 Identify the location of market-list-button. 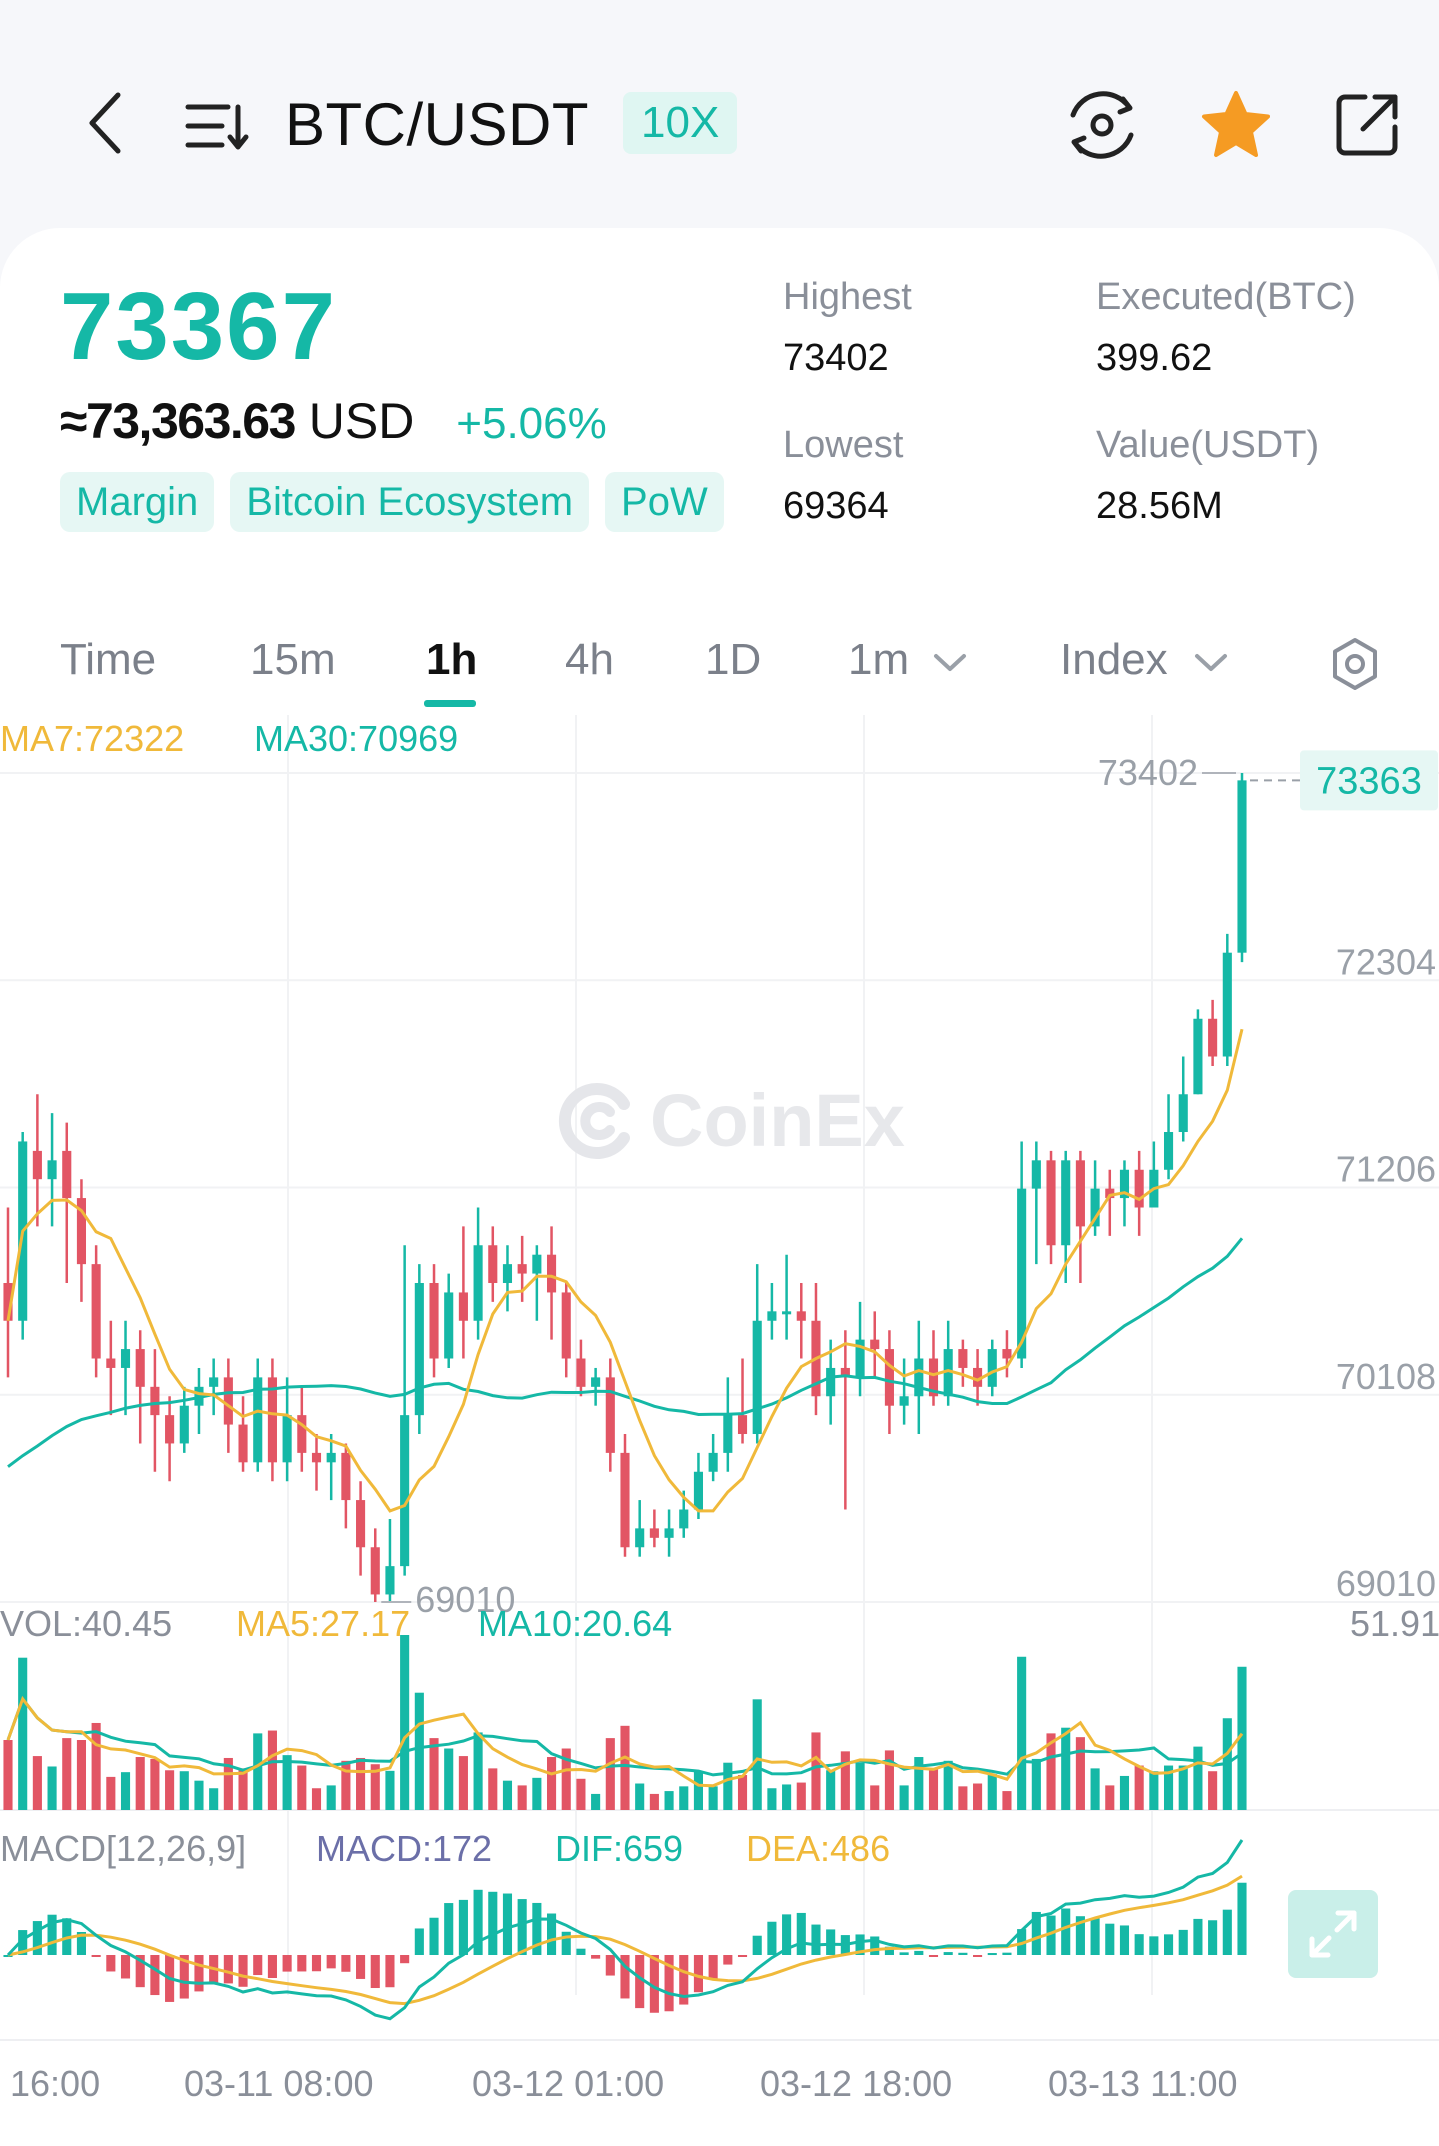
(217, 126).